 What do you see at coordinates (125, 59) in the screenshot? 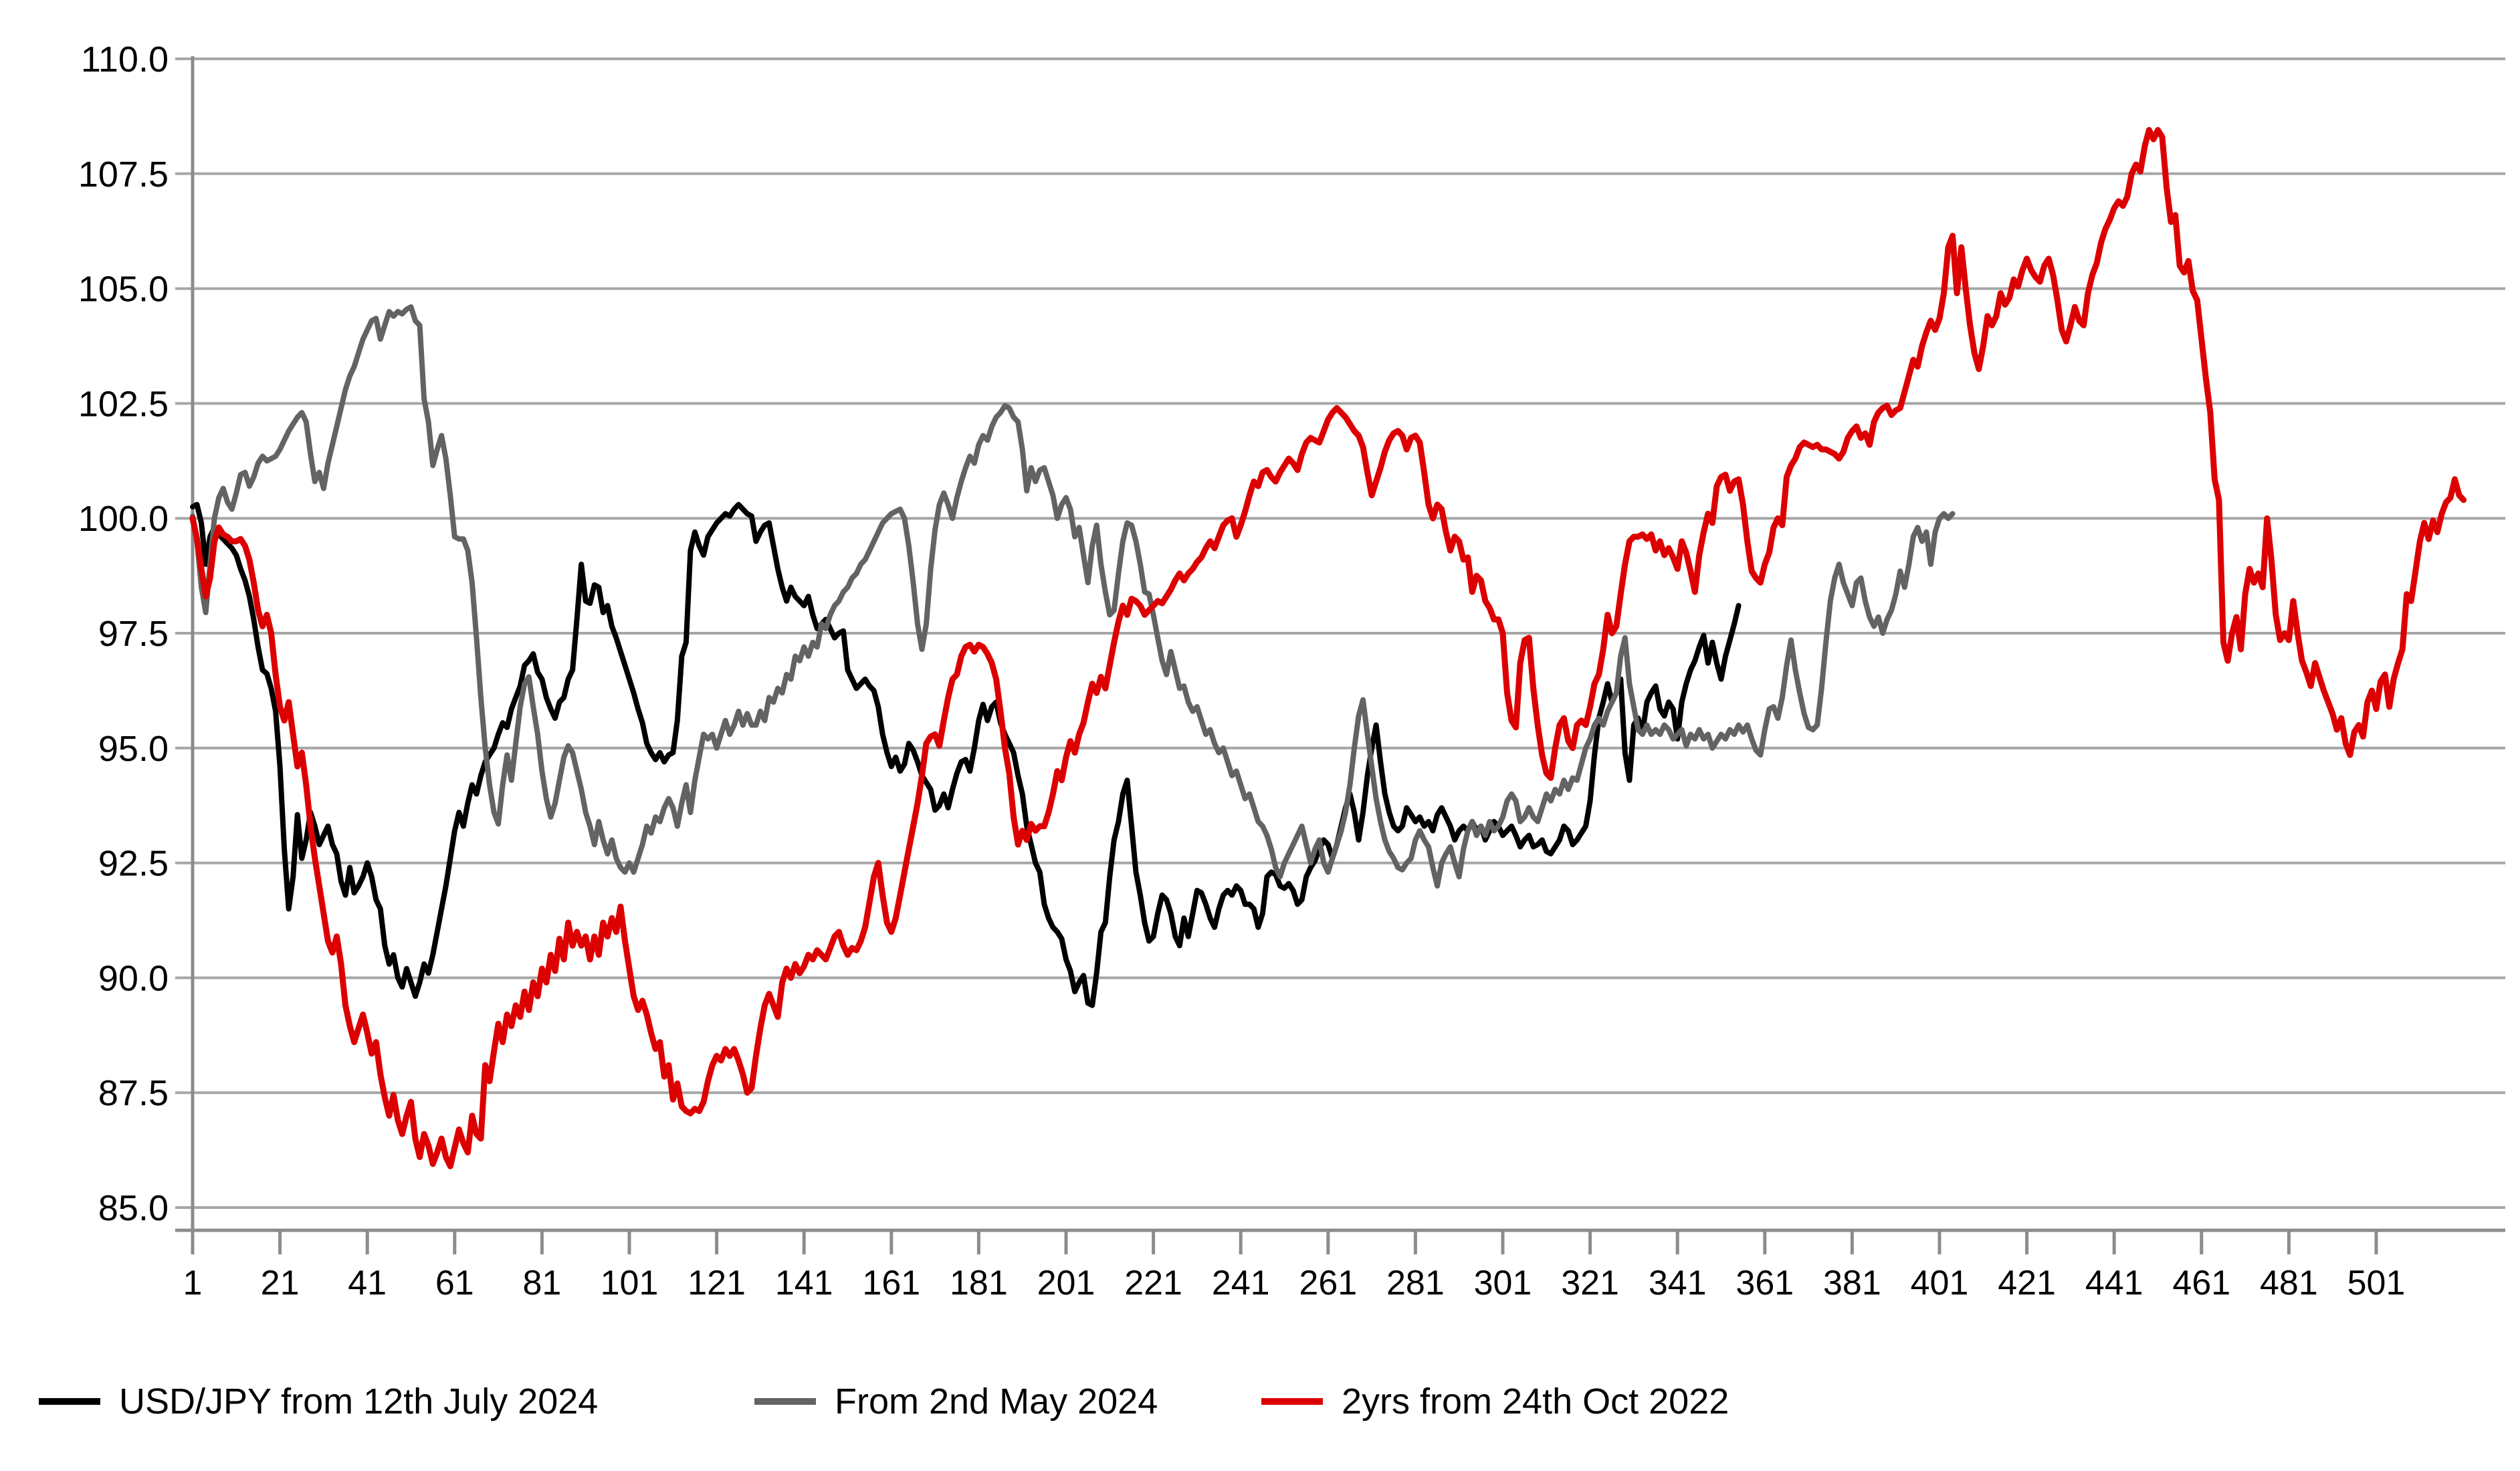
I see `y-tick-label: 110.0` at bounding box center [125, 59].